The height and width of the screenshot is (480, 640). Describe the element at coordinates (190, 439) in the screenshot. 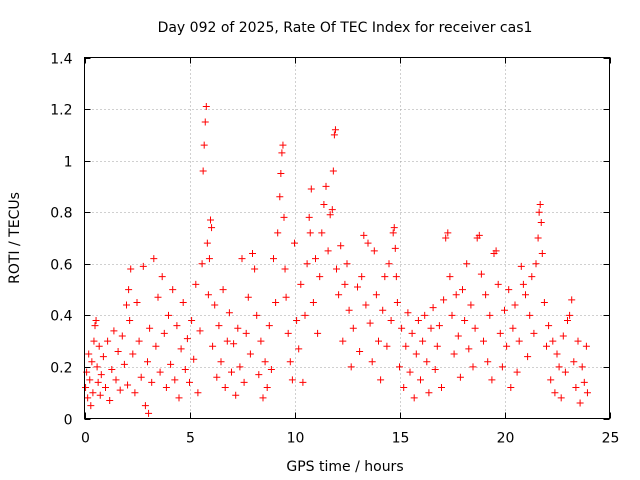

I see `x-tick-label: 5` at that location.